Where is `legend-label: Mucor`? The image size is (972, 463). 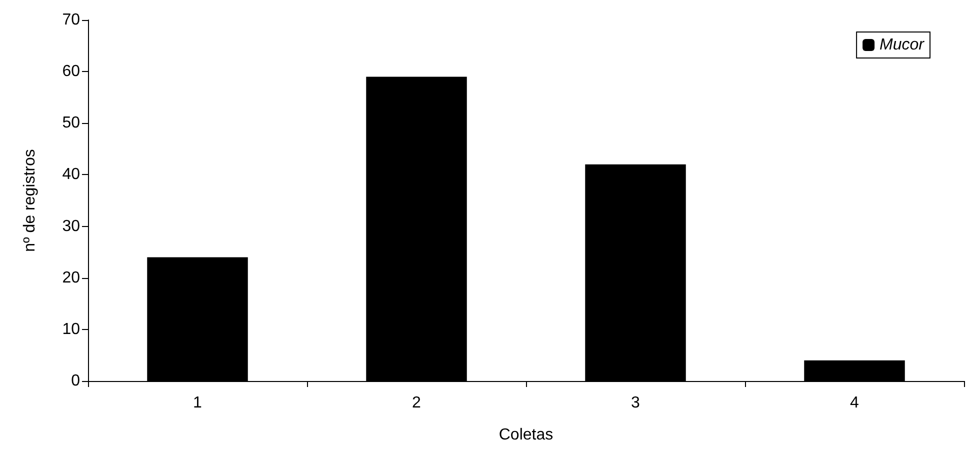 legend-label: Mucor is located at coordinates (902, 45).